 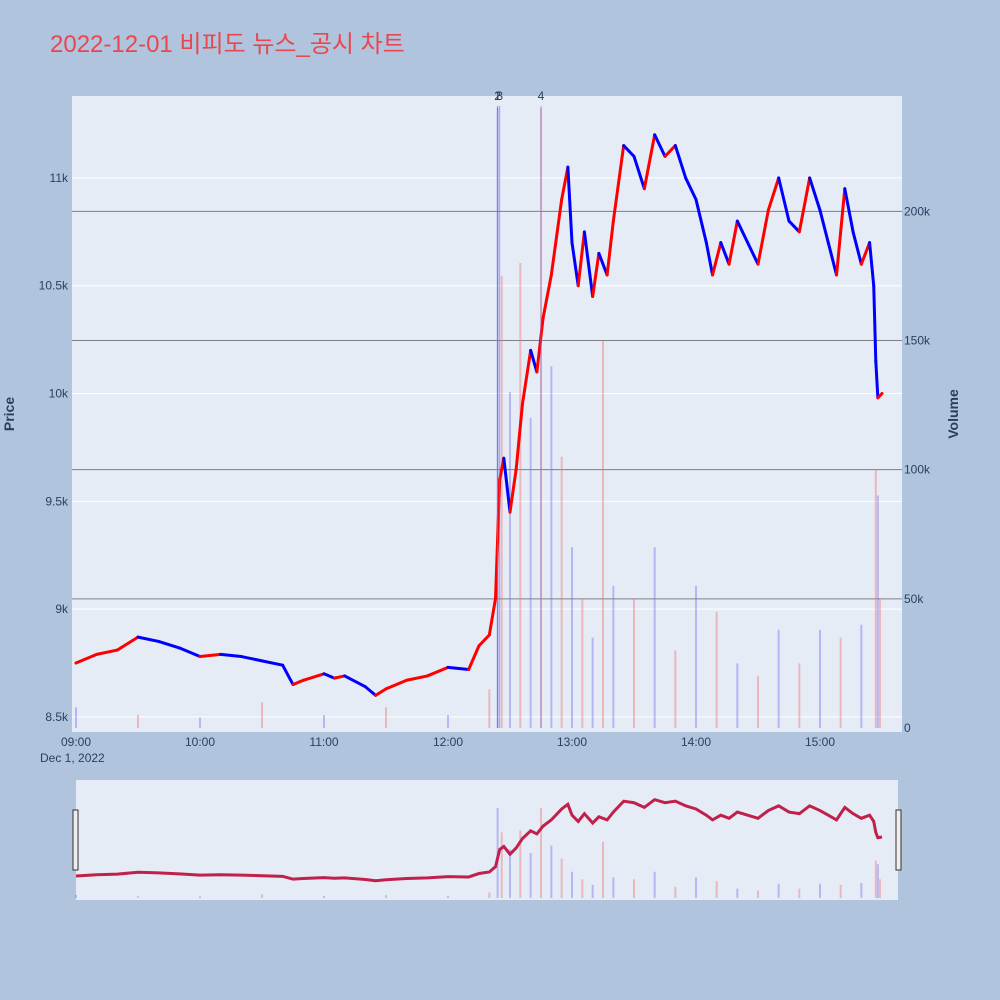 What do you see at coordinates (54, 286) in the screenshot?
I see `price-tick-label: 10.5k` at bounding box center [54, 286].